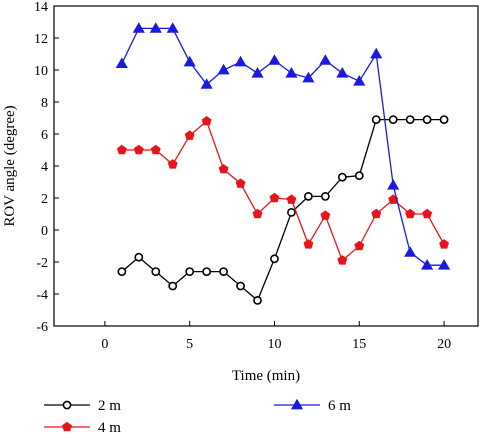 The width and height of the screenshot is (500, 438). I want to click on legend-marker-4m, so click(67, 426).